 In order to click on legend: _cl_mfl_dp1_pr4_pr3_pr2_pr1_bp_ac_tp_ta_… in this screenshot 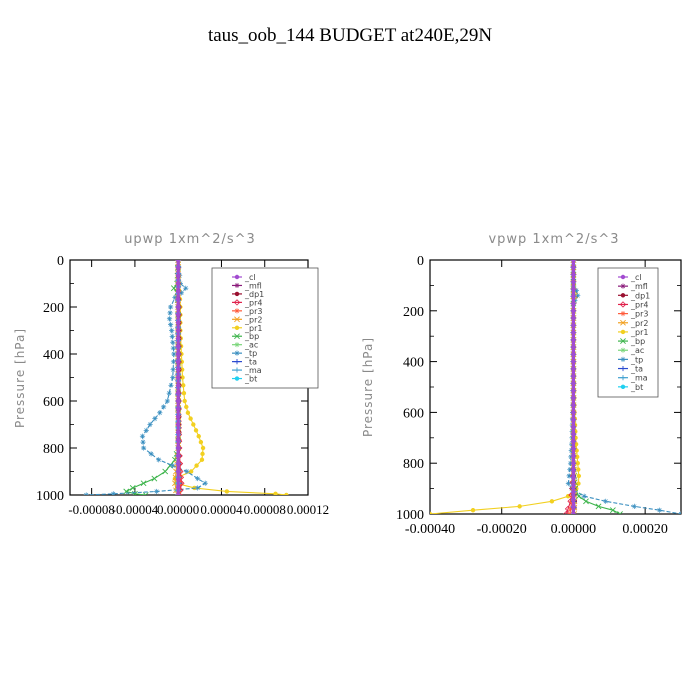, I will do `click(265, 328)`.